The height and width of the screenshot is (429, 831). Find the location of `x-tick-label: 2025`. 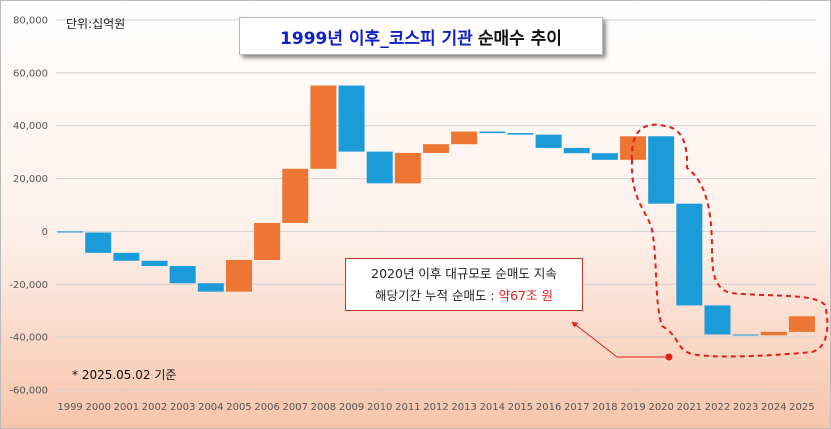

x-tick-label: 2025 is located at coordinates (801, 407).